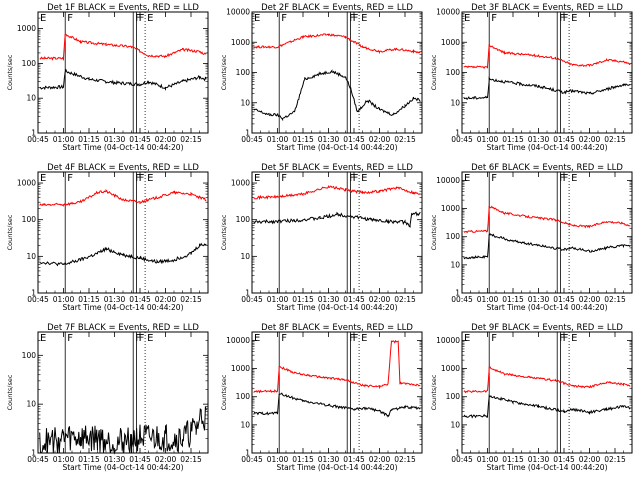 The height and width of the screenshot is (480, 640). Describe the element at coordinates (123, 8) in the screenshot. I see `panel-title: Det 1F BLACK = Events, RED = LLD` at that location.